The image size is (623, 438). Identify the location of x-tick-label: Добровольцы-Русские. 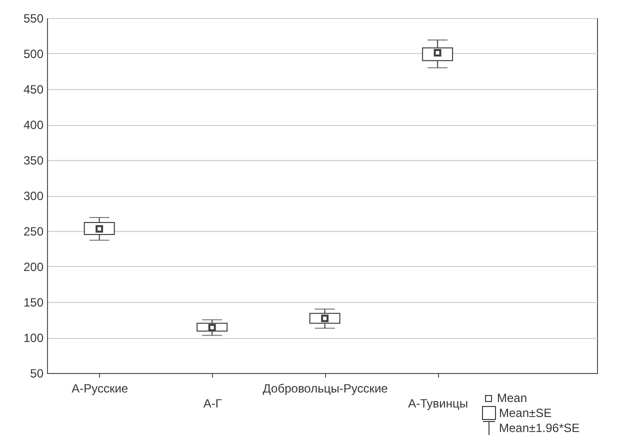
(325, 389).